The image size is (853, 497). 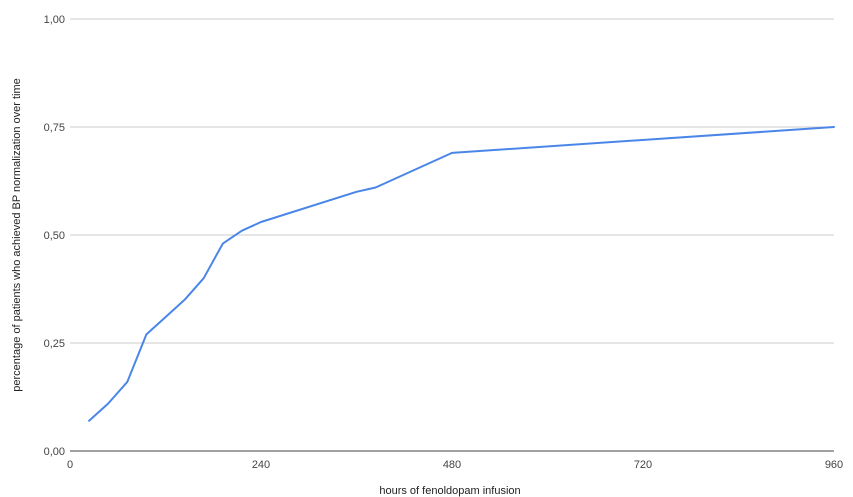 I want to click on x-tick-label: 720, so click(x=643, y=465).